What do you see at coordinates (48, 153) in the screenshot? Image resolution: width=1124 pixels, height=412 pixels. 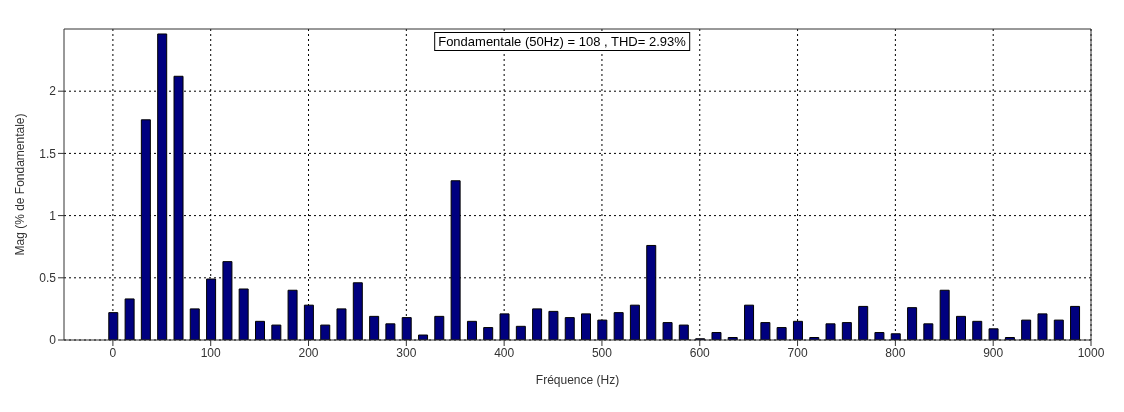 I see `y-tick-label: 1.5` at bounding box center [48, 153].